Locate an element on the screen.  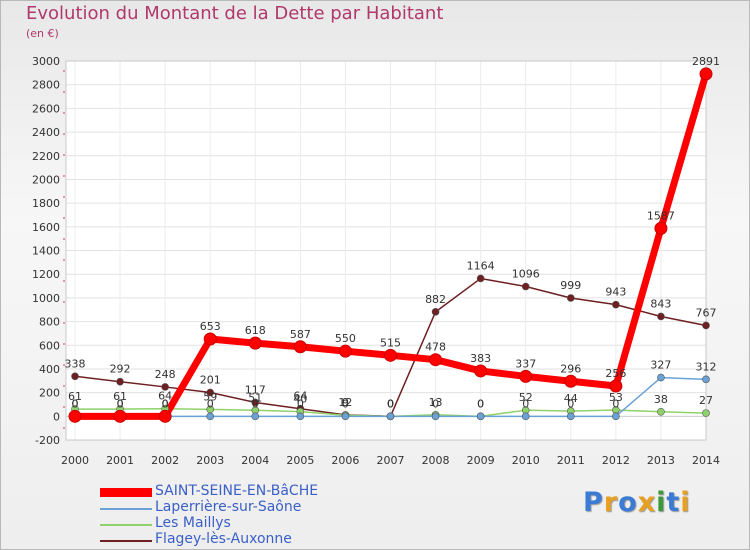
data-label-saint-seine-en-b-che: 2891 is located at coordinates (706, 61).